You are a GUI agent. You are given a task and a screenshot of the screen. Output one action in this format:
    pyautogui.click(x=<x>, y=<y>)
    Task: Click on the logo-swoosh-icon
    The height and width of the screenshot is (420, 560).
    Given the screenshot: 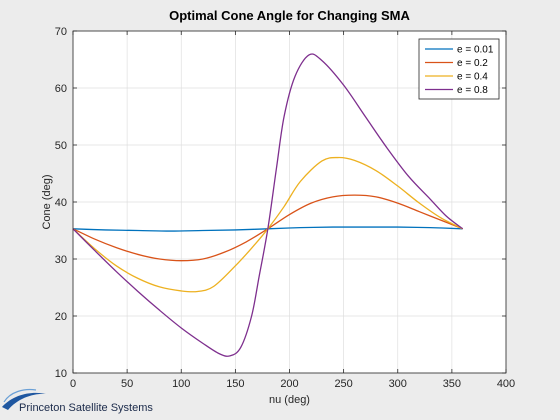 What is the action you would take?
    pyautogui.click(x=24, y=401)
    